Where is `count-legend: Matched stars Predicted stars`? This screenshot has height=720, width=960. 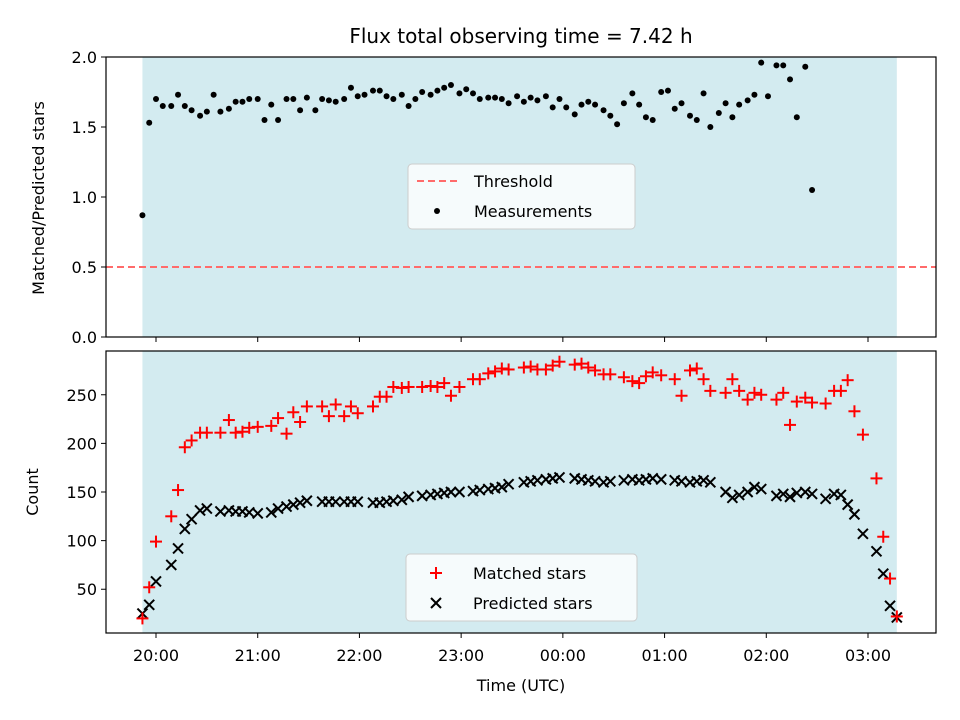 count-legend: Matched stars Predicted stars is located at coordinates (521, 587).